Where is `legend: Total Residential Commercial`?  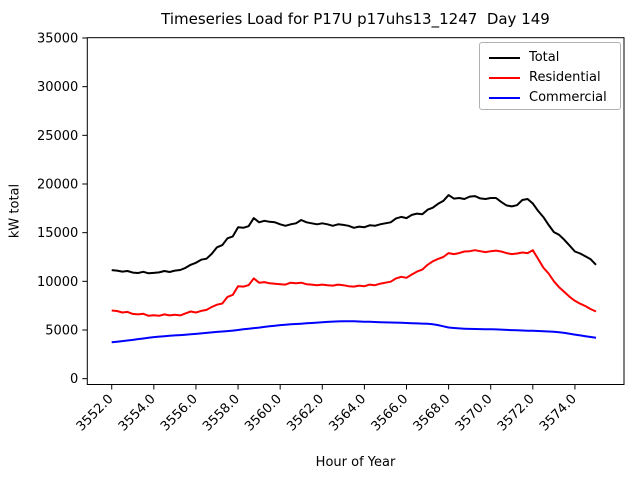 legend: Total Residential Commercial is located at coordinates (550, 76).